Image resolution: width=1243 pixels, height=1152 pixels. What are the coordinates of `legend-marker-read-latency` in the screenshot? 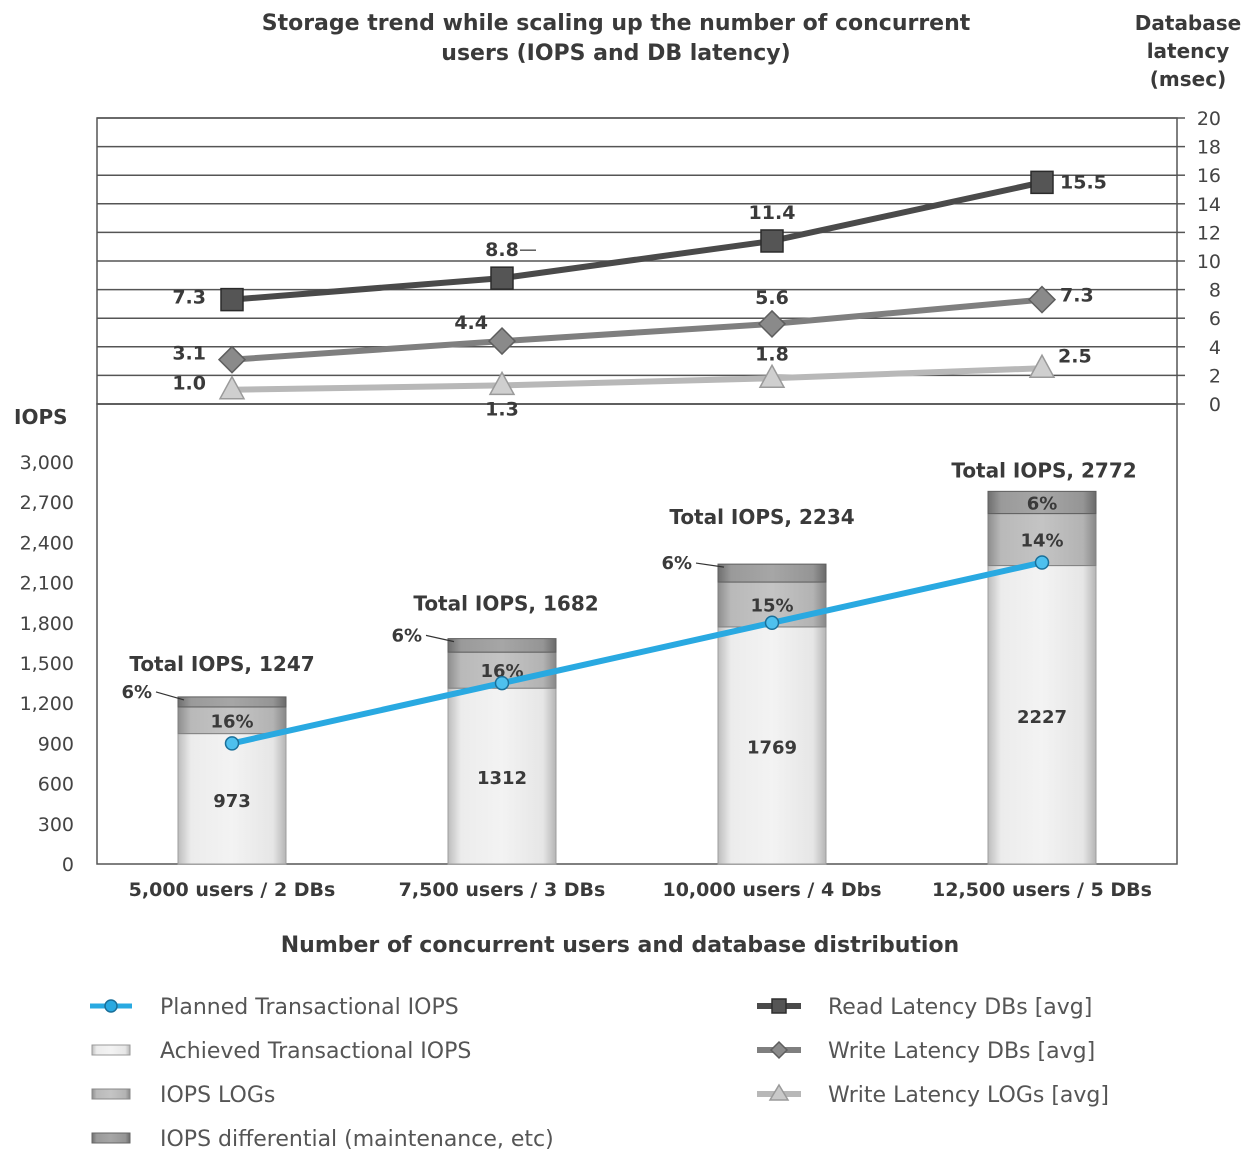 It's located at (779, 1006).